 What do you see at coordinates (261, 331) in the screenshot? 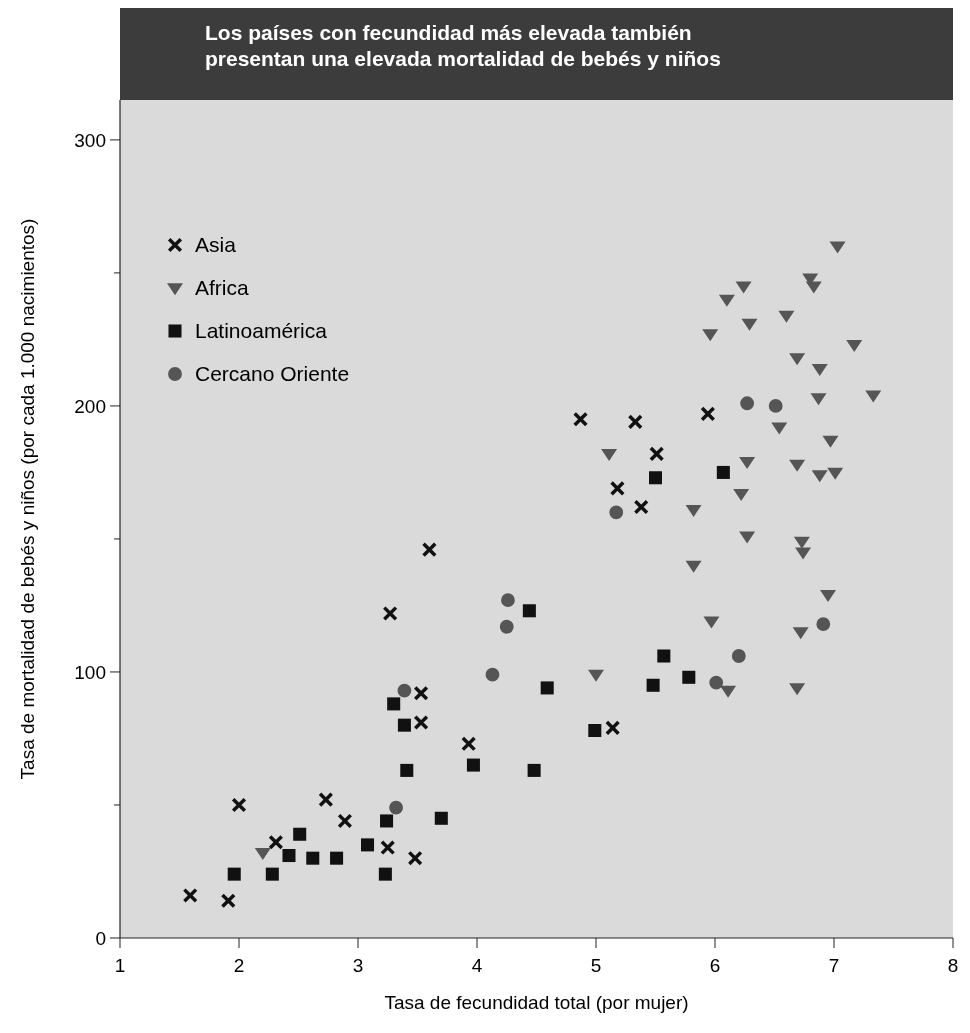
I see `legend-label: Latinoamérica` at bounding box center [261, 331].